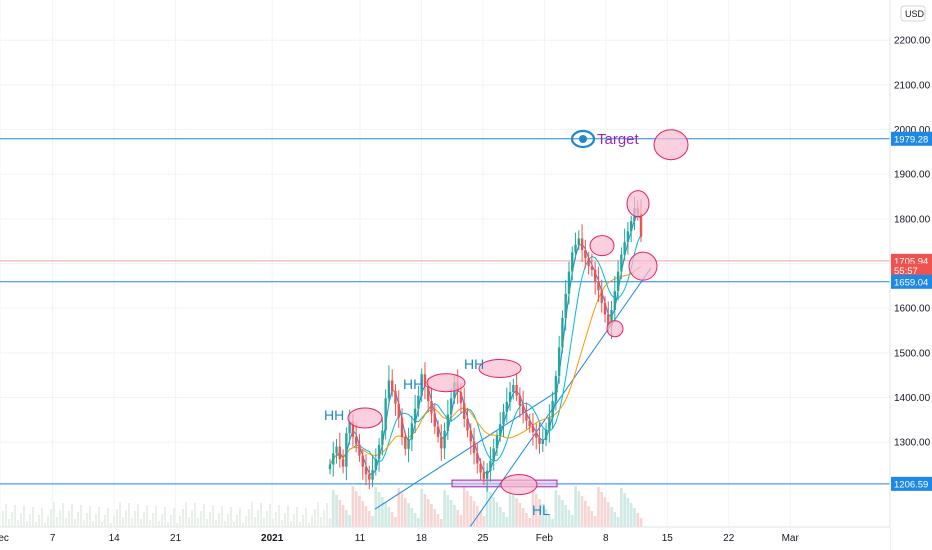 The height and width of the screenshot is (550, 932). I want to click on x-tick-label: 2021, so click(272, 538).